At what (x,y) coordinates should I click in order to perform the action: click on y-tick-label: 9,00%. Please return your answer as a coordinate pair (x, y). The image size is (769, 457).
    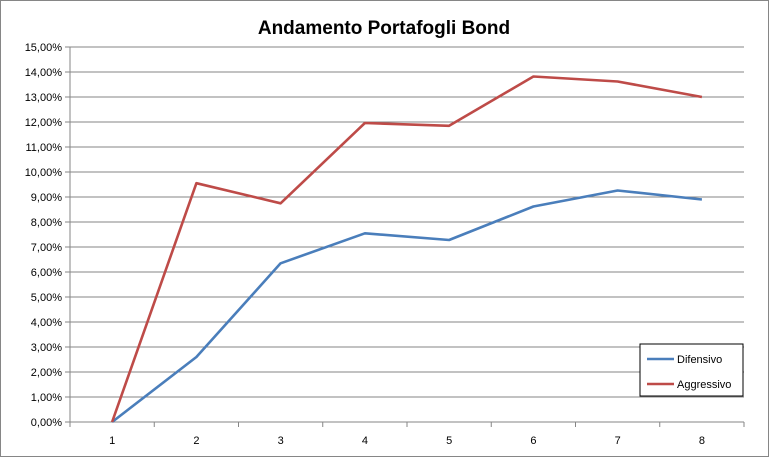
    Looking at the image, I should click on (46, 198).